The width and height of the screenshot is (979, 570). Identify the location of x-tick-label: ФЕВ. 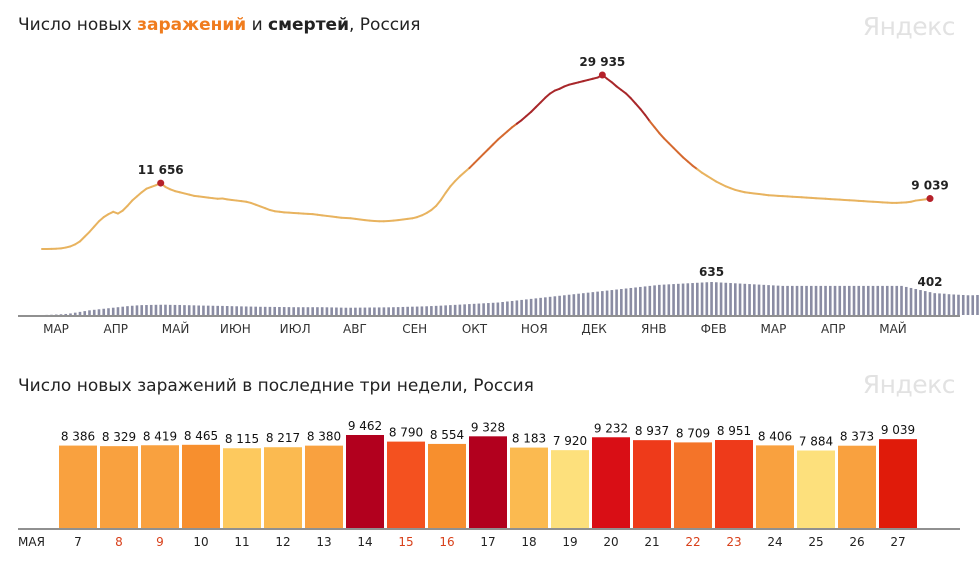
(714, 329).